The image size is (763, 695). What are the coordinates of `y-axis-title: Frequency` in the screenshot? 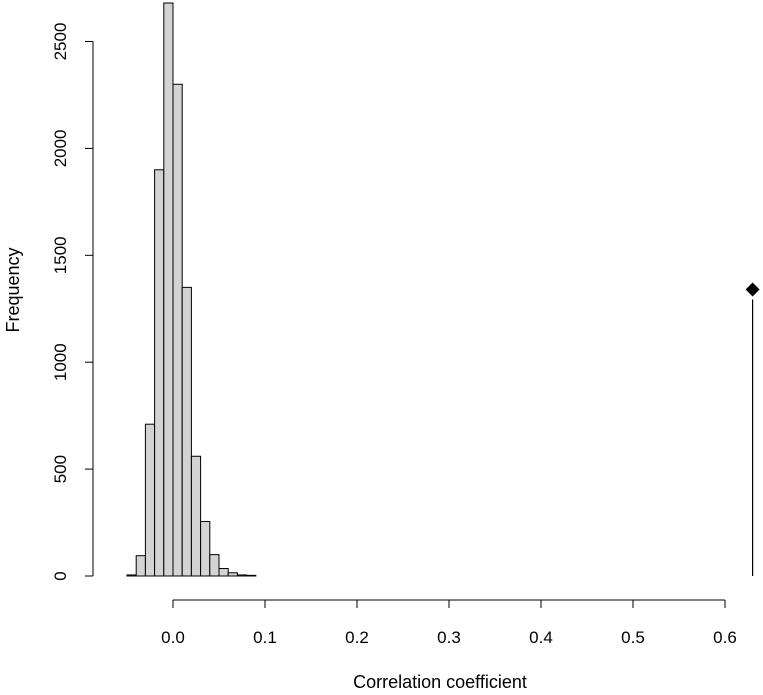 It's located at (13, 289).